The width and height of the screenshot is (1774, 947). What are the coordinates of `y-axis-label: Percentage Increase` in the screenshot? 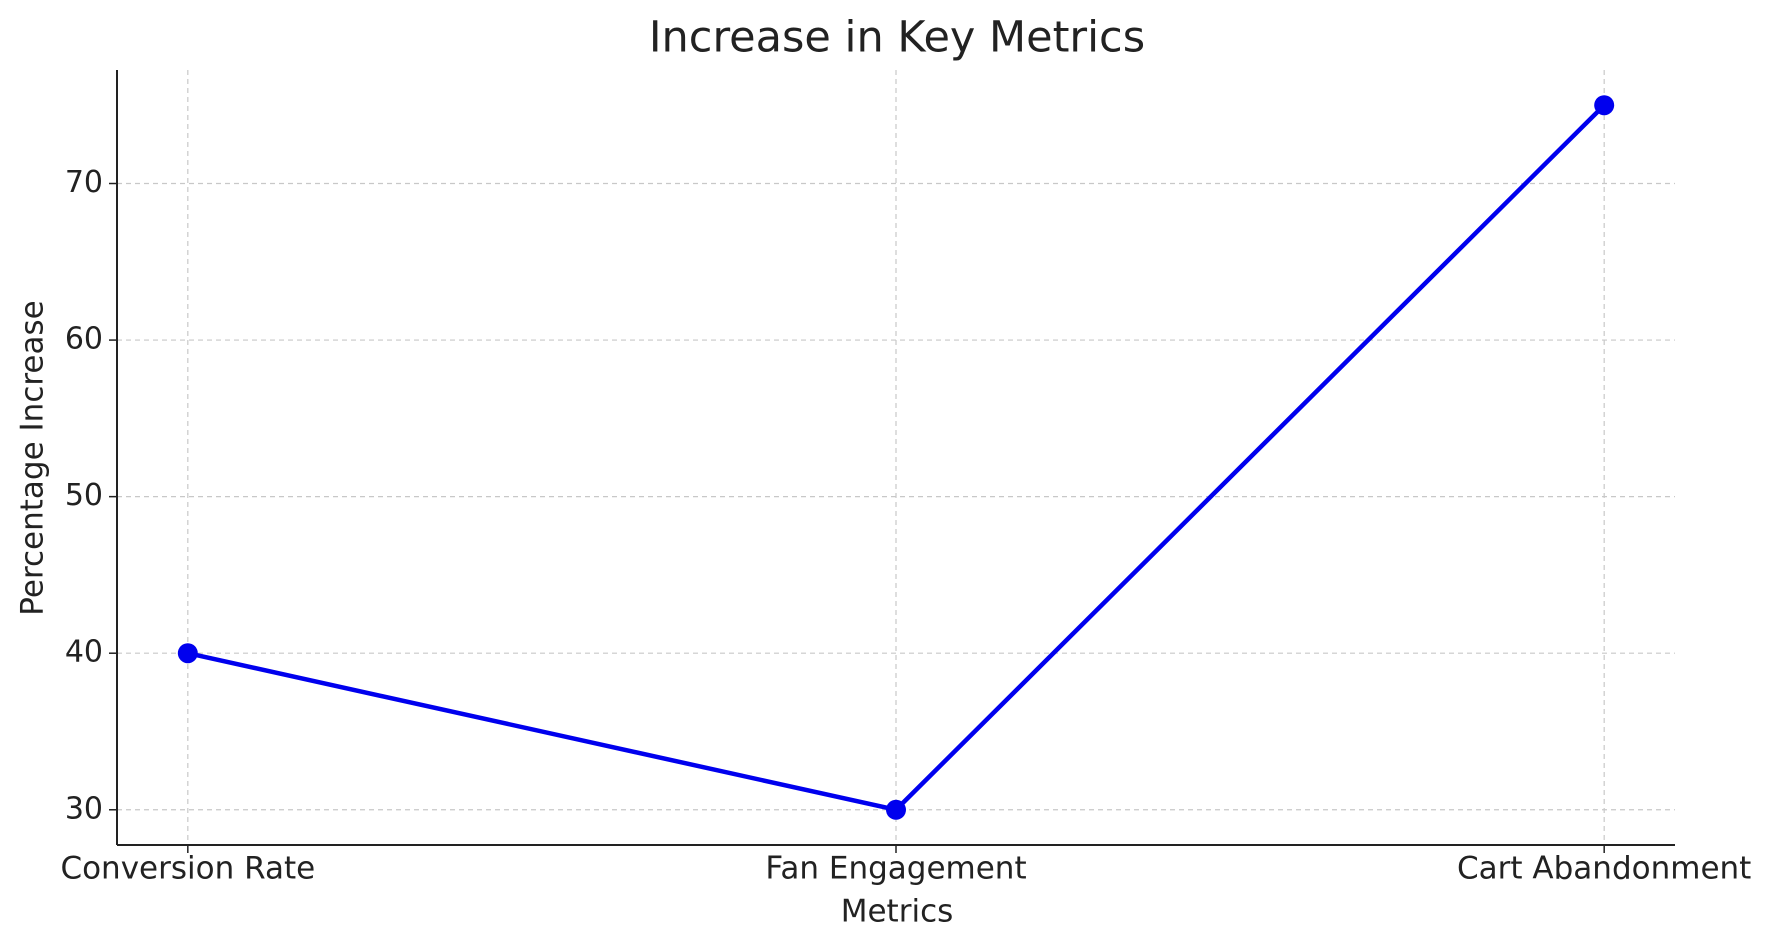 It's located at (33, 457).